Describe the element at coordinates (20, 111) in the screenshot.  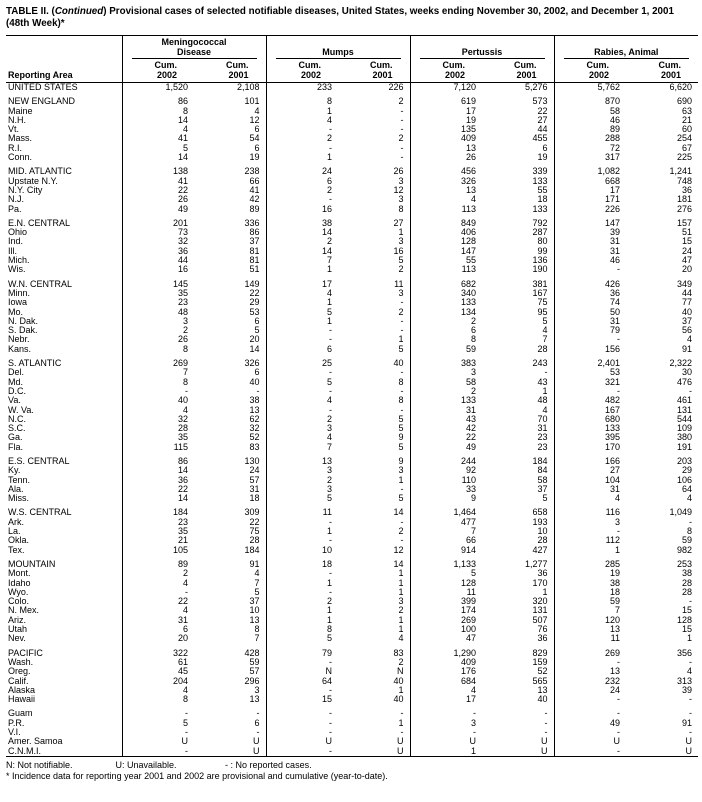
I see `reporting-area-cell: Maine` at that location.